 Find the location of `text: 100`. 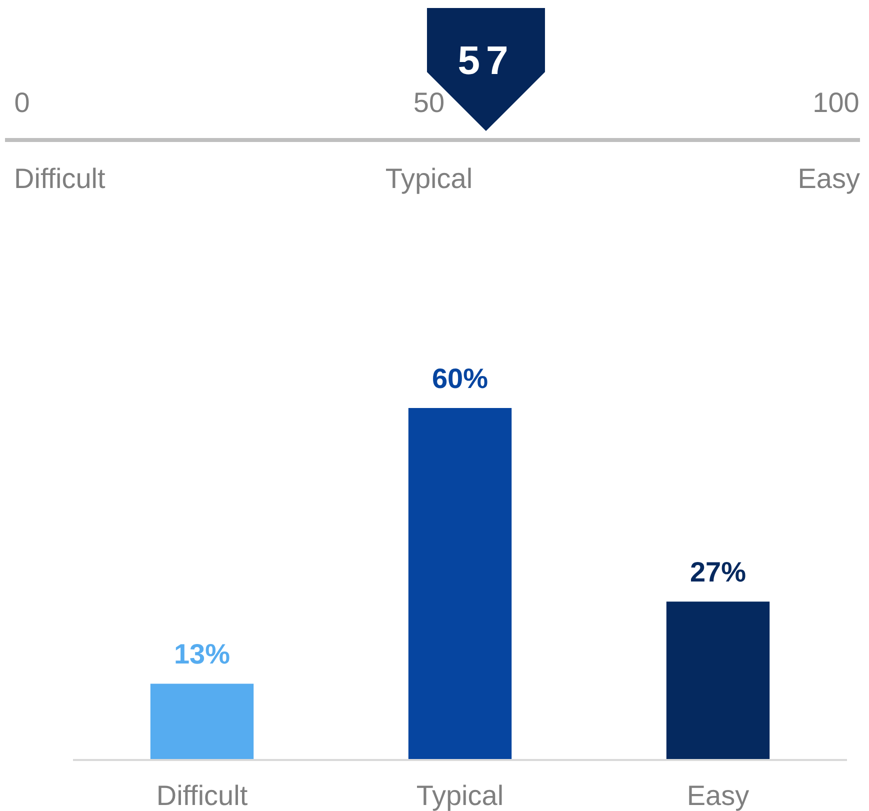

text: 100 is located at coordinates (836, 102).